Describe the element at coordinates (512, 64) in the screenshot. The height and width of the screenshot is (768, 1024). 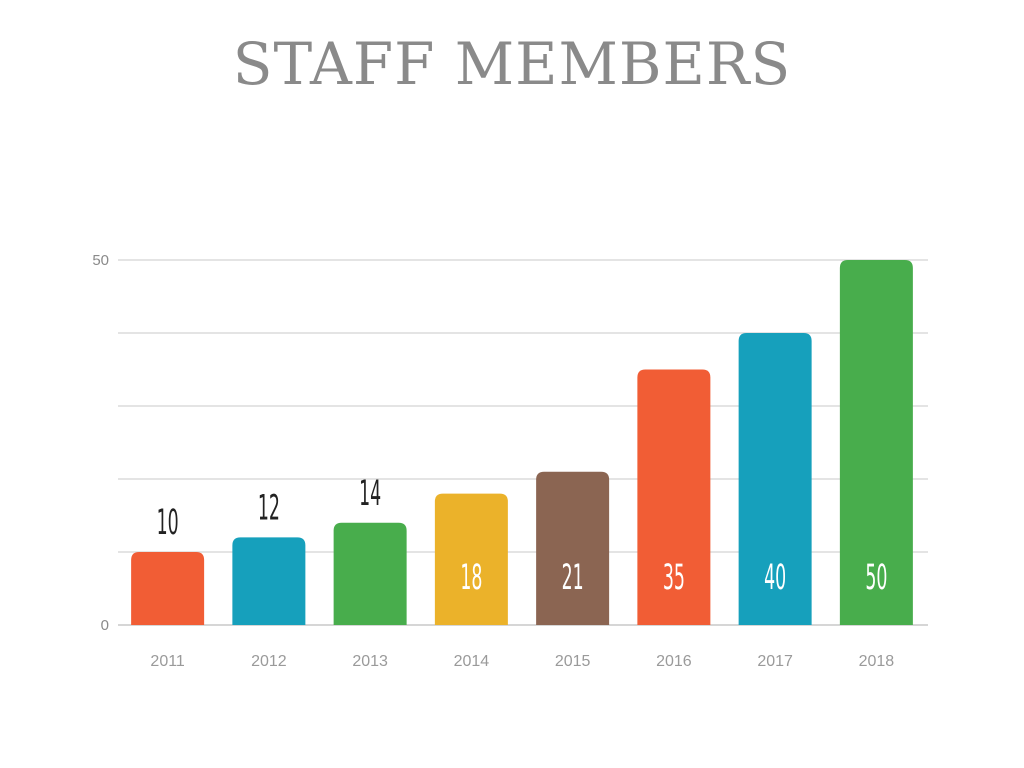
I see `chart-title: STAFF MEMBERS` at that location.